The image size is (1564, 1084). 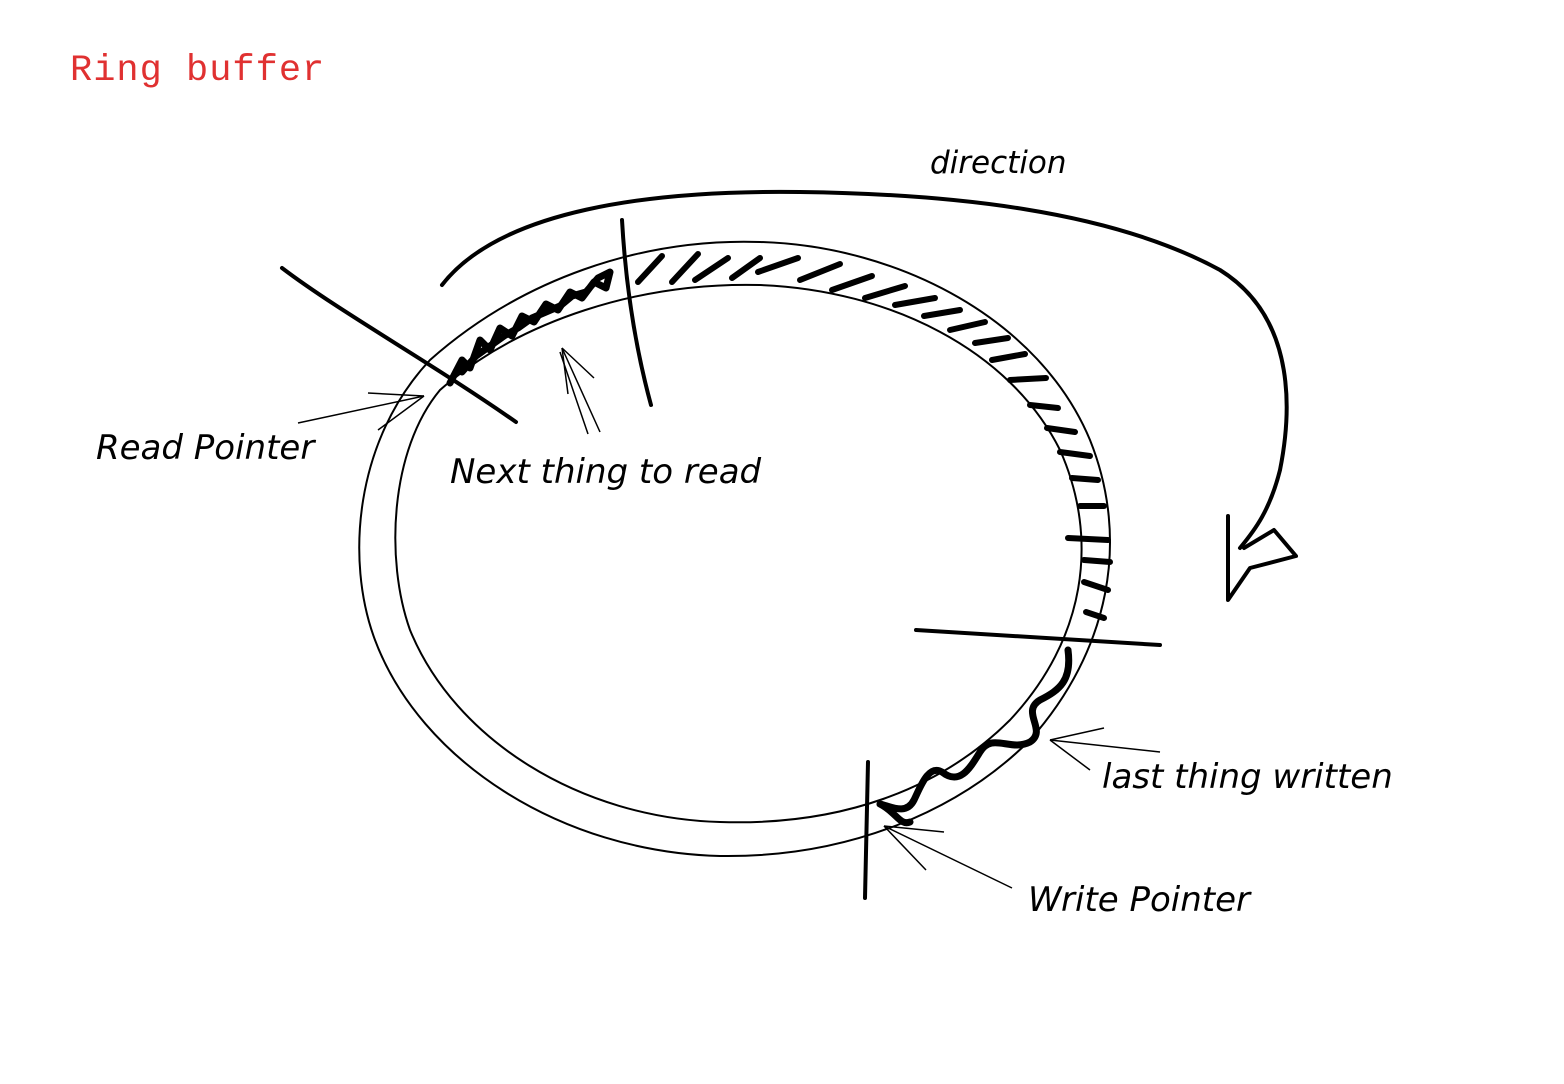 I want to click on read-pointer-label: Read Pointer, so click(x=205, y=448).